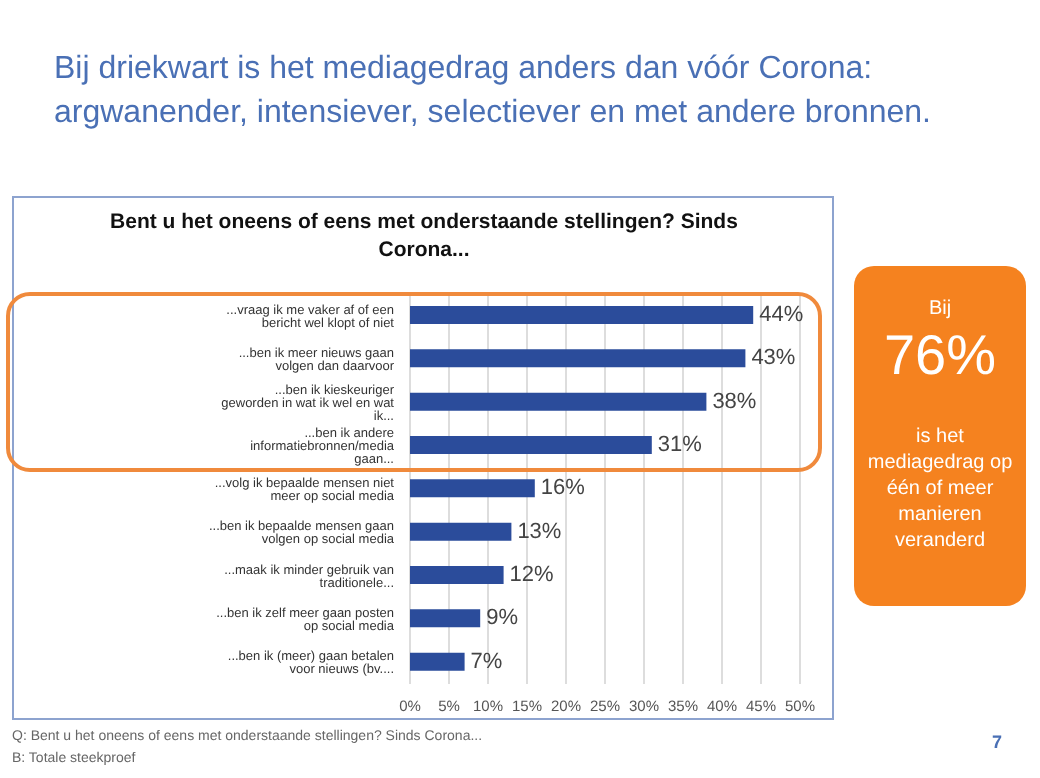  What do you see at coordinates (502, 618) in the screenshot?
I see `data-label: 9%` at bounding box center [502, 618].